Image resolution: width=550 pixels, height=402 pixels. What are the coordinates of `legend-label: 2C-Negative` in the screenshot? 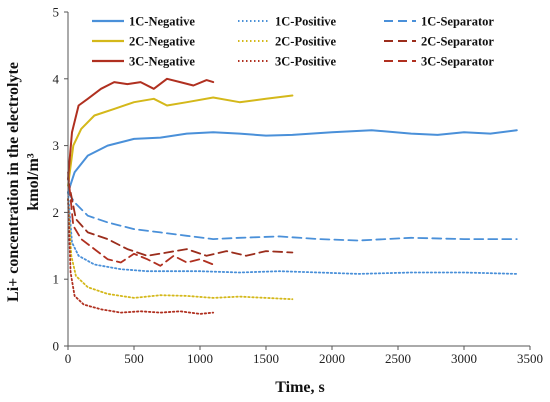 It's located at (162, 42).